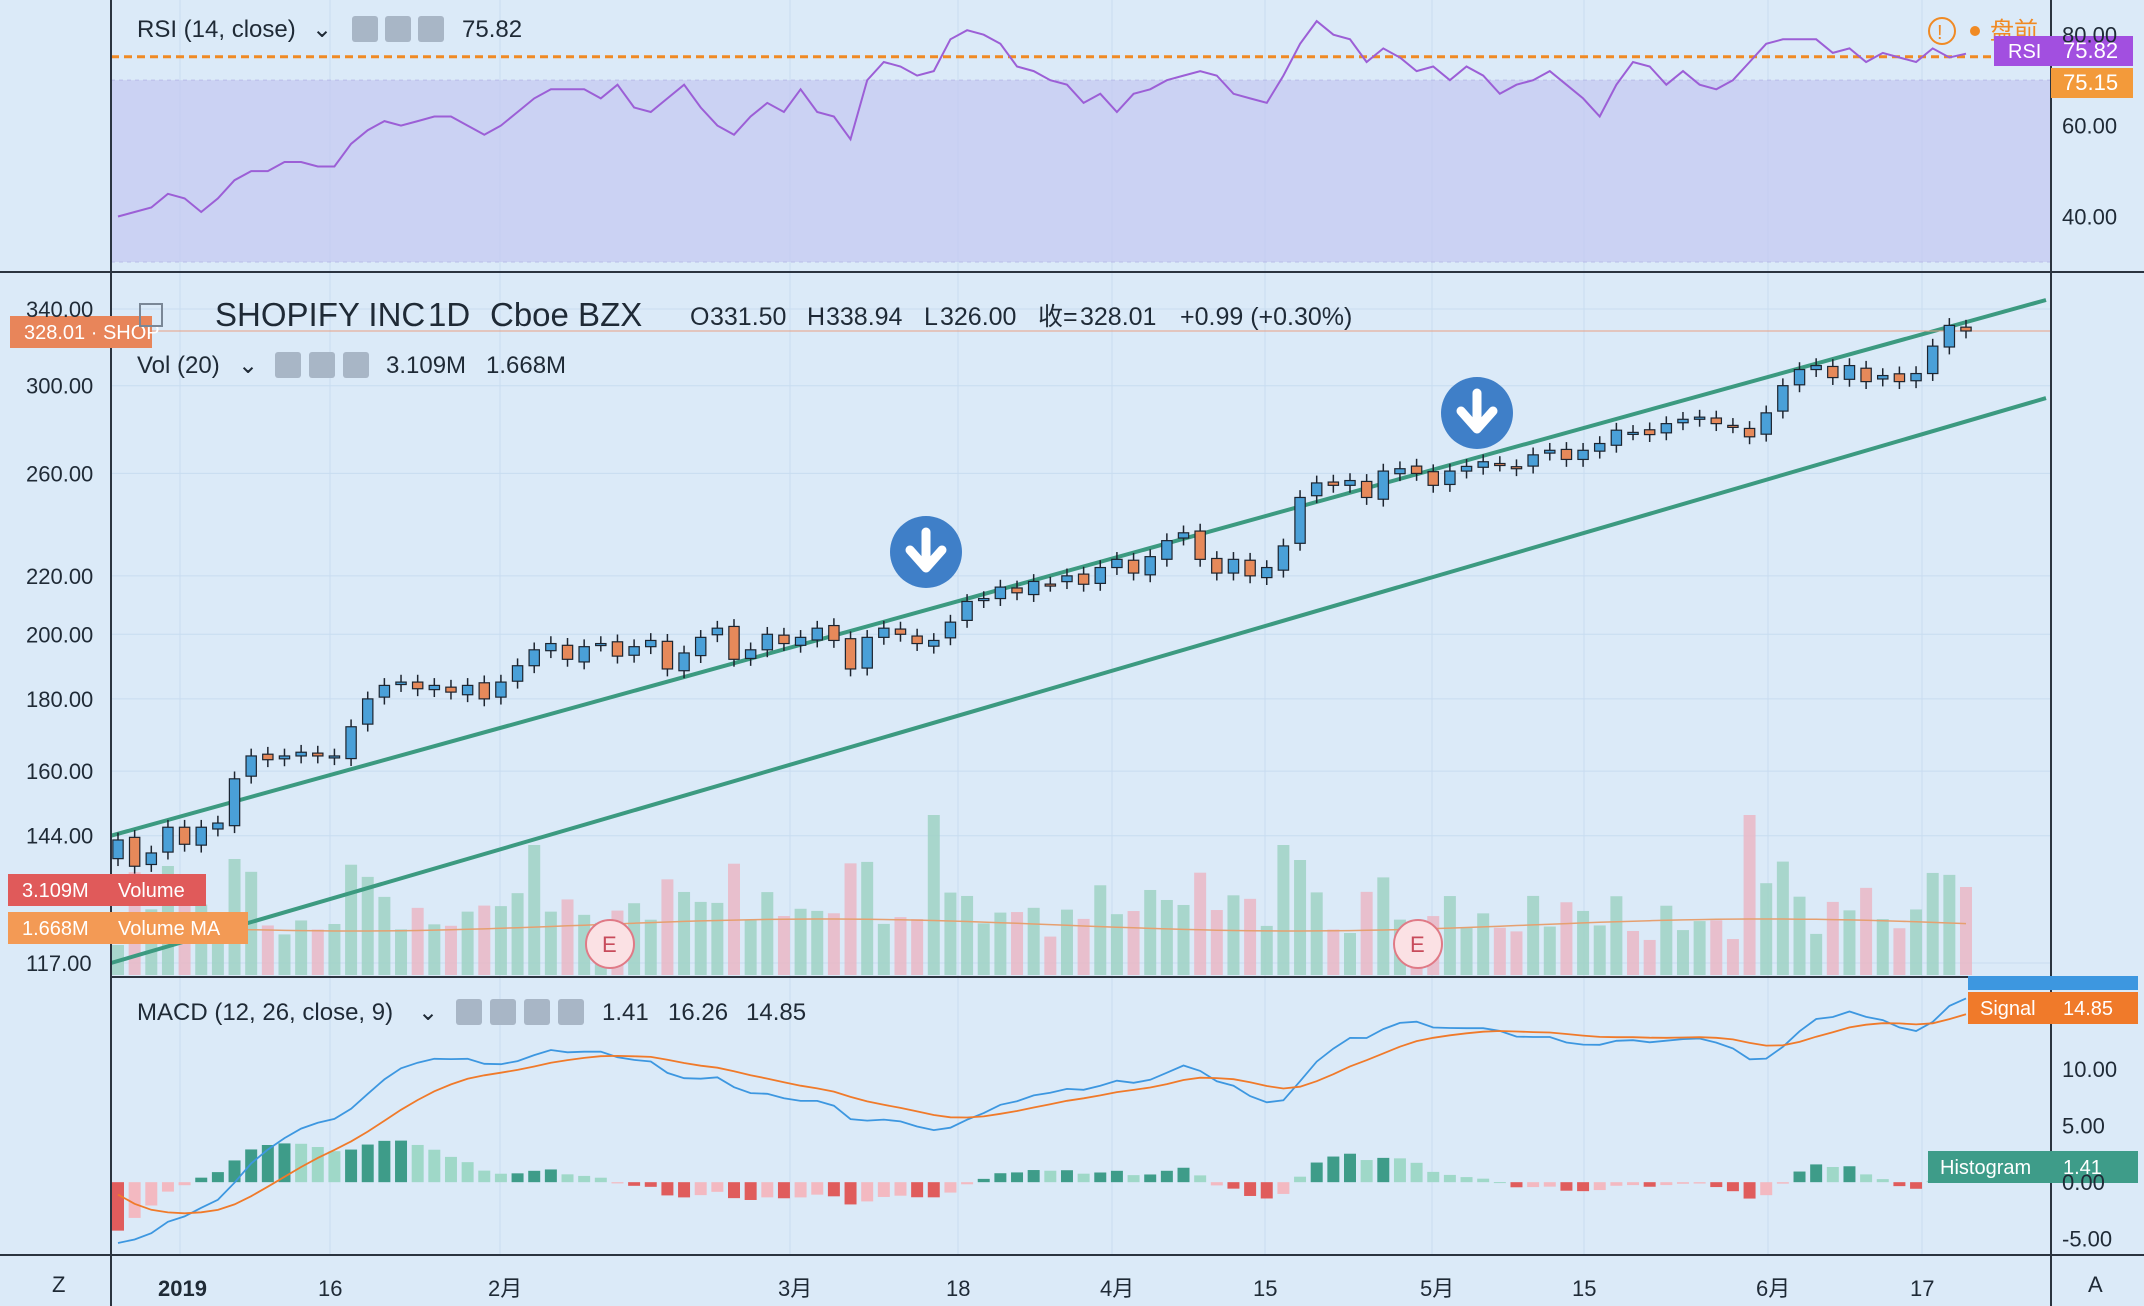 The width and height of the screenshot is (2144, 1306). What do you see at coordinates (320, 314) in the screenshot?
I see `symbol-title: SHOPIFY INC` at bounding box center [320, 314].